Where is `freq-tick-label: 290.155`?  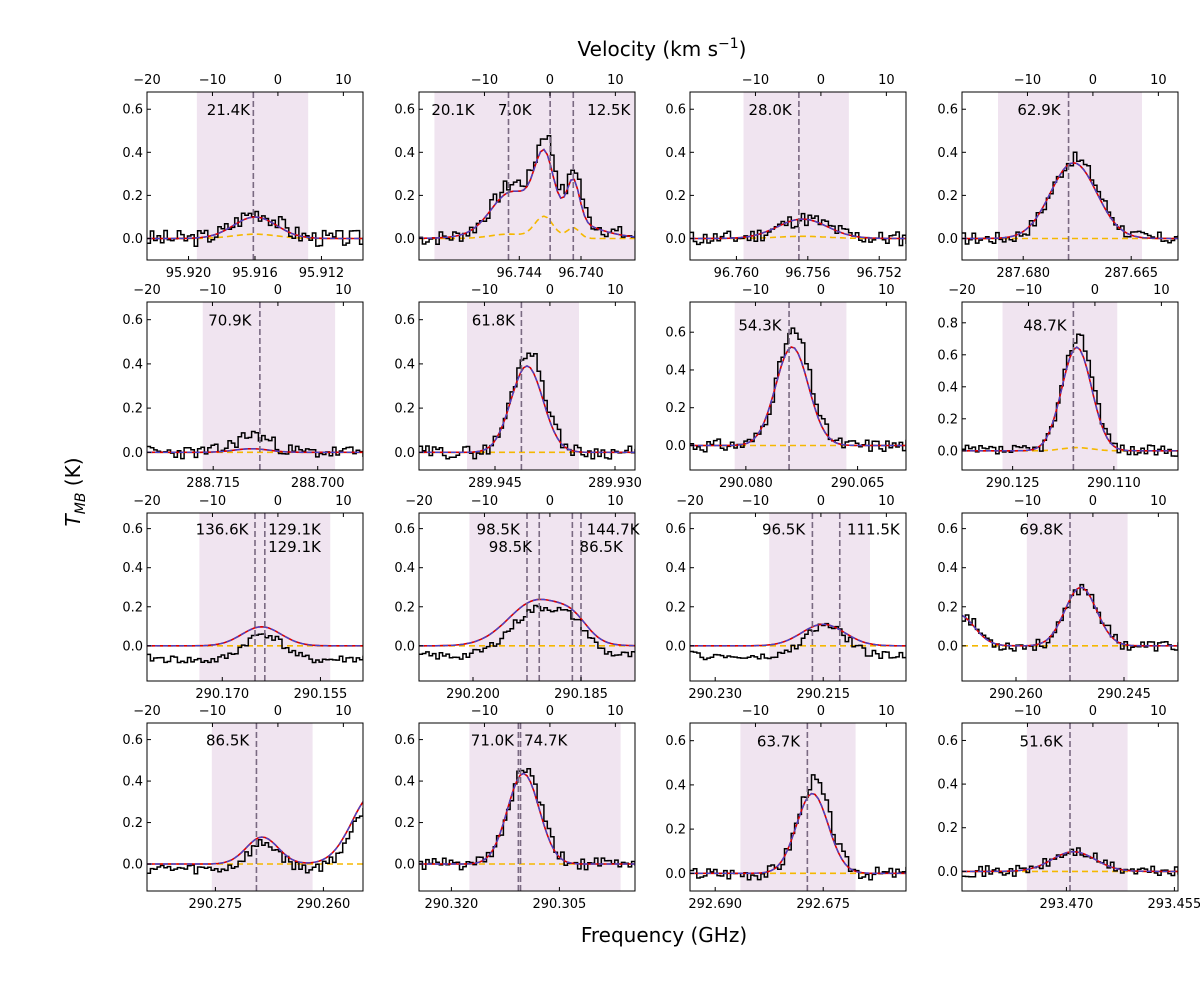 freq-tick-label: 290.155 is located at coordinates (321, 694).